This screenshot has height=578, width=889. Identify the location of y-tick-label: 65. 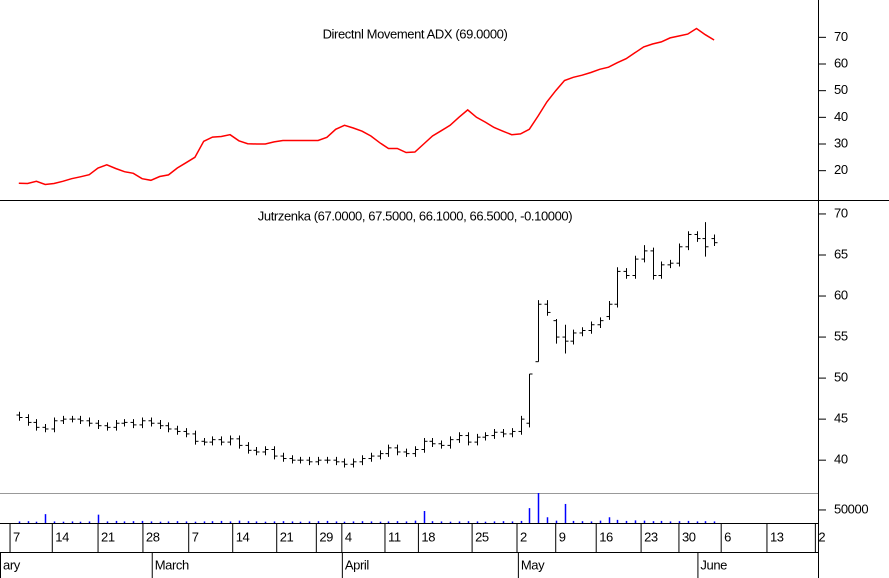
(841, 253).